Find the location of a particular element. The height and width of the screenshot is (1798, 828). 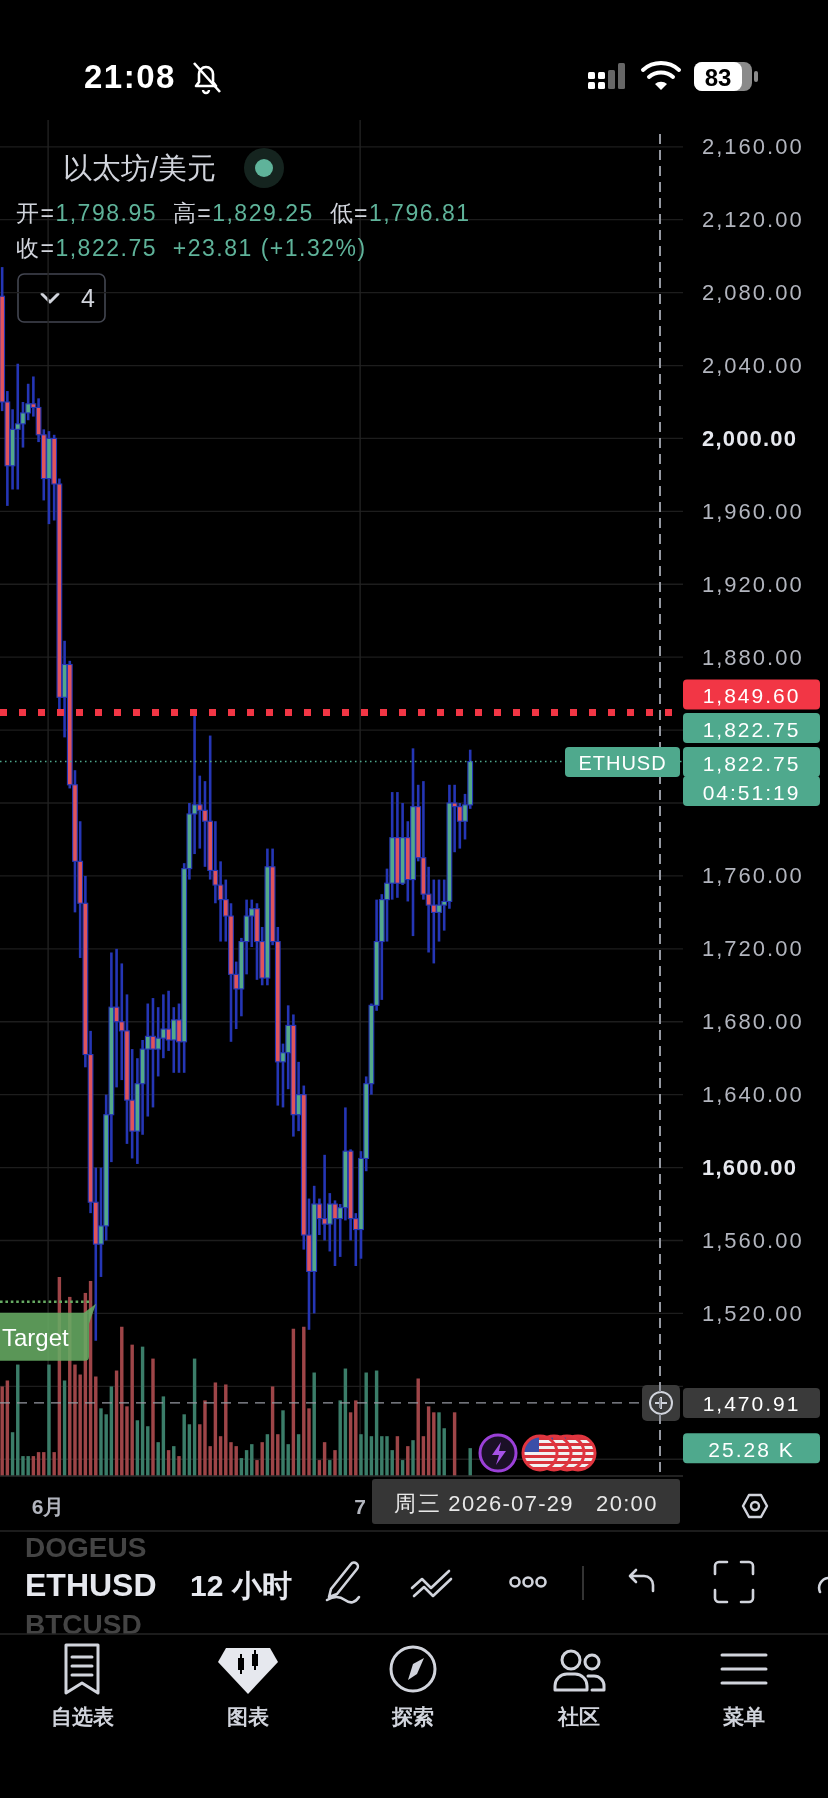

annotation: 开=1,798.95 高=1,829.25 低=1,796.81 is located at coordinates (243, 213).